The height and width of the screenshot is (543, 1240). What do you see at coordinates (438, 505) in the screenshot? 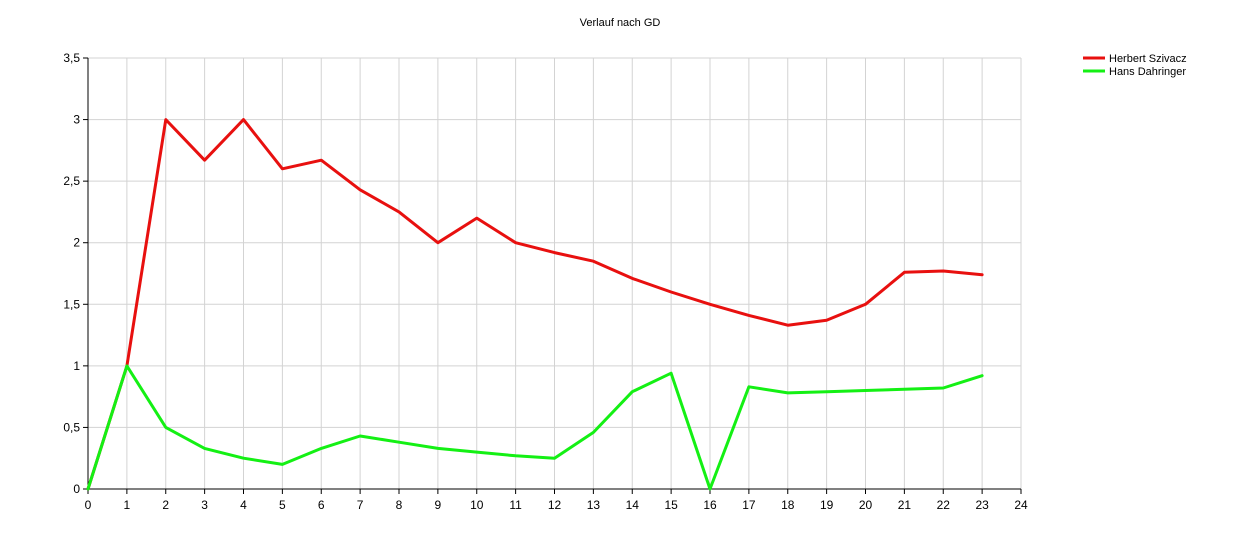
I see `x-tick-label: 9` at bounding box center [438, 505].